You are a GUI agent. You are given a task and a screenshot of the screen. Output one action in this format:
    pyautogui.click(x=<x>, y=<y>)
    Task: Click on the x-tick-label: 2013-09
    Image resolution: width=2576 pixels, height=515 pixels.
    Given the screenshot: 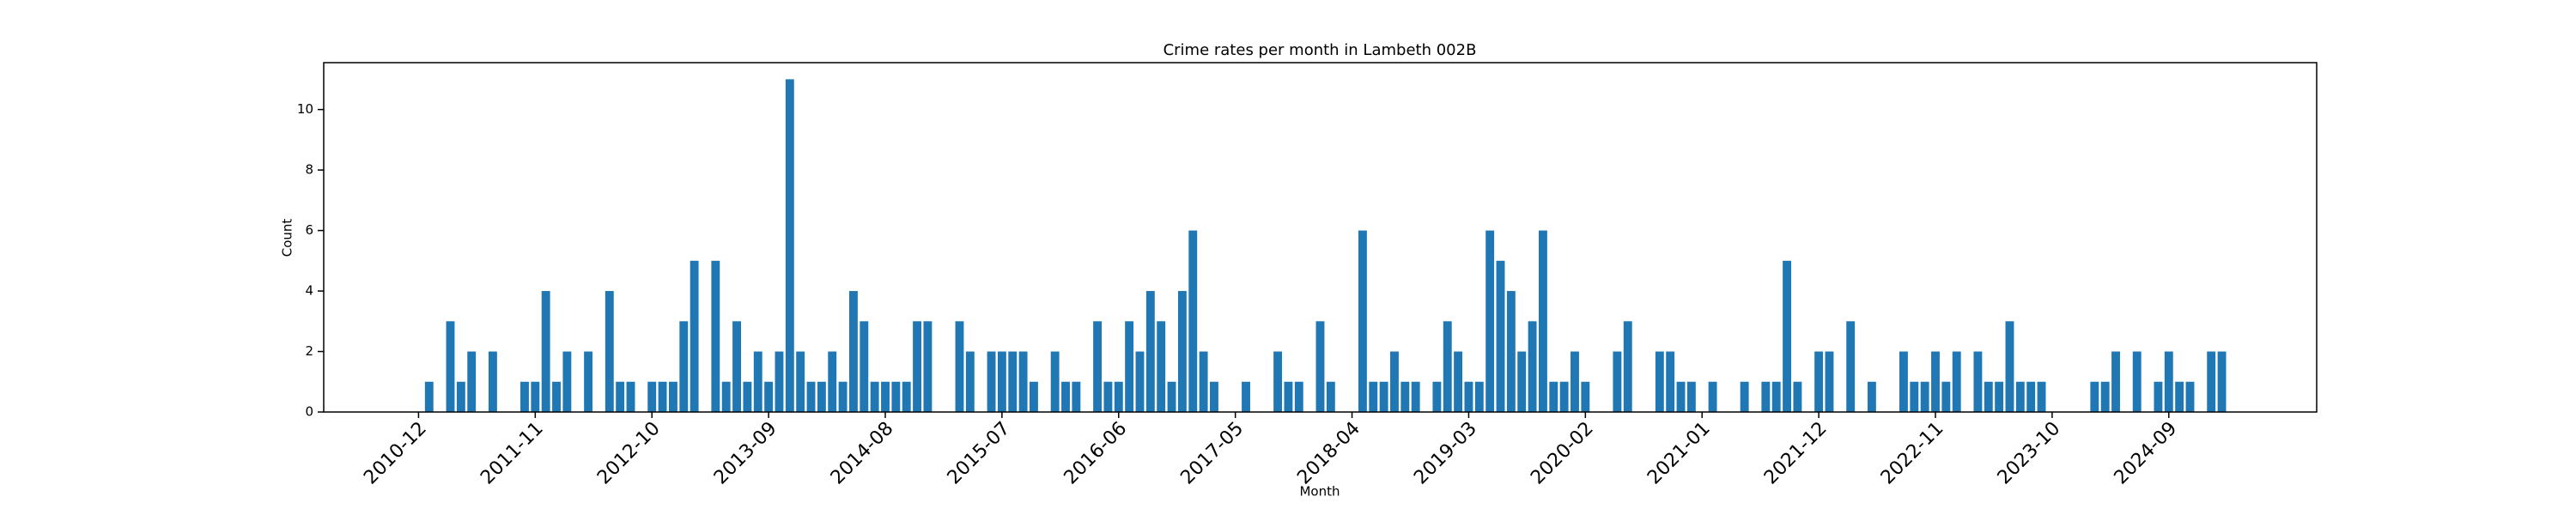 What is the action you would take?
    pyautogui.click(x=746, y=453)
    